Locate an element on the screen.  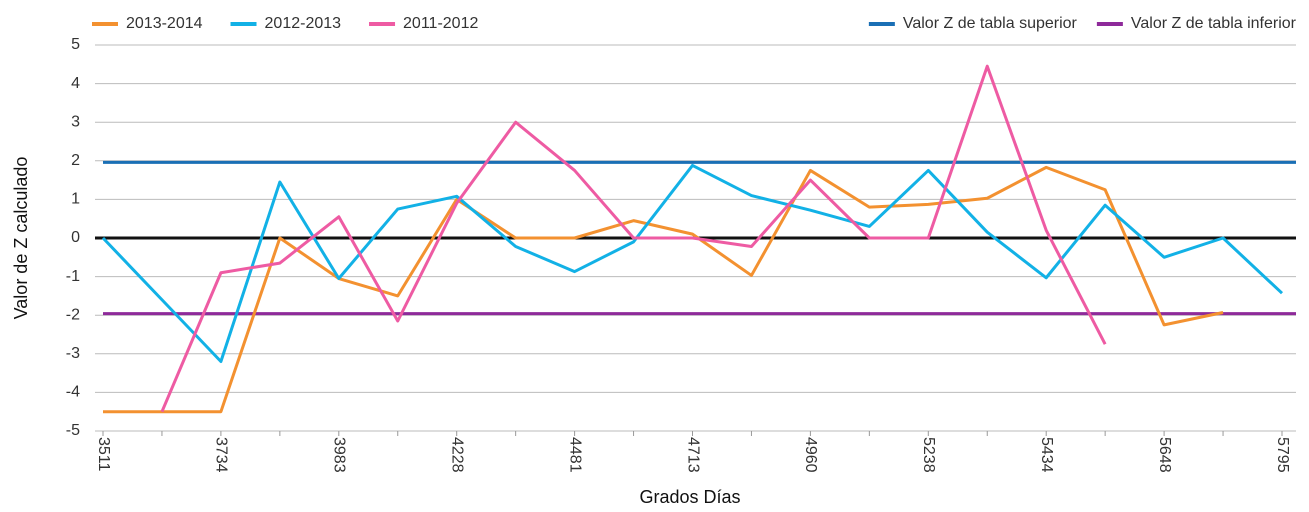
x-tick-label: 4481 is located at coordinates (574, 455).